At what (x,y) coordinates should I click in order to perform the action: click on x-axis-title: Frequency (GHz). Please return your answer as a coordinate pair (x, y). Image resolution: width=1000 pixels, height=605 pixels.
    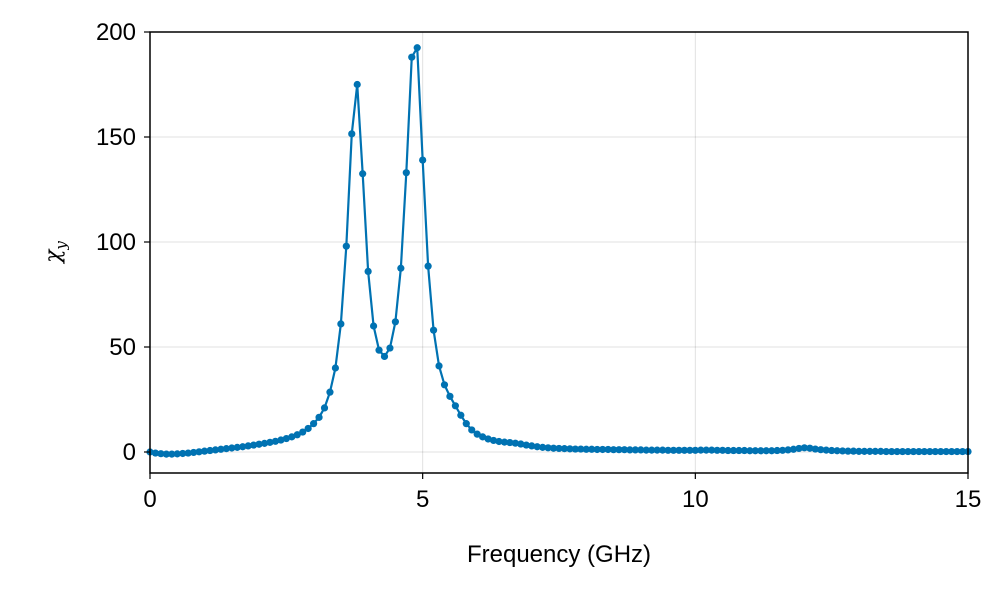
    Looking at the image, I should click on (559, 554).